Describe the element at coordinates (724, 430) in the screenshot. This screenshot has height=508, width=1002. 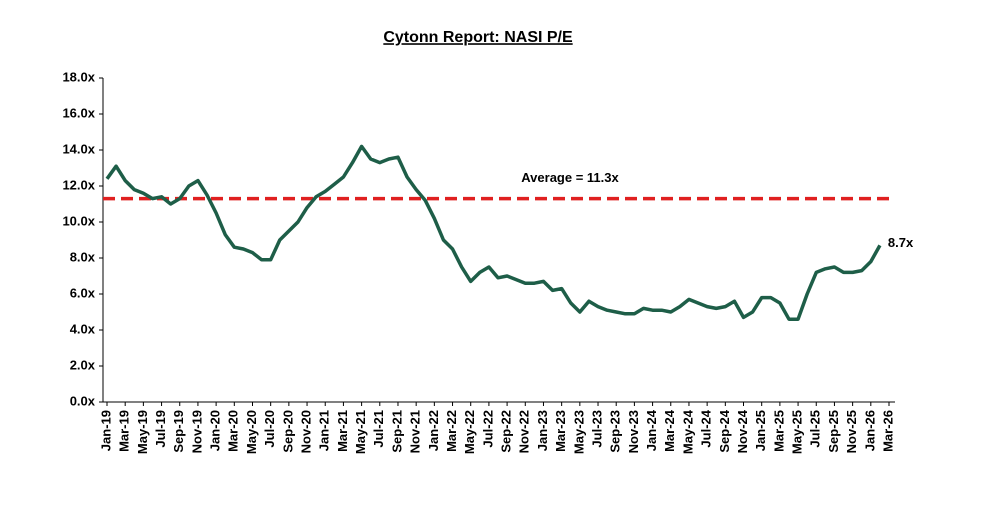
I see `x-tick-label: Sep-24` at that location.